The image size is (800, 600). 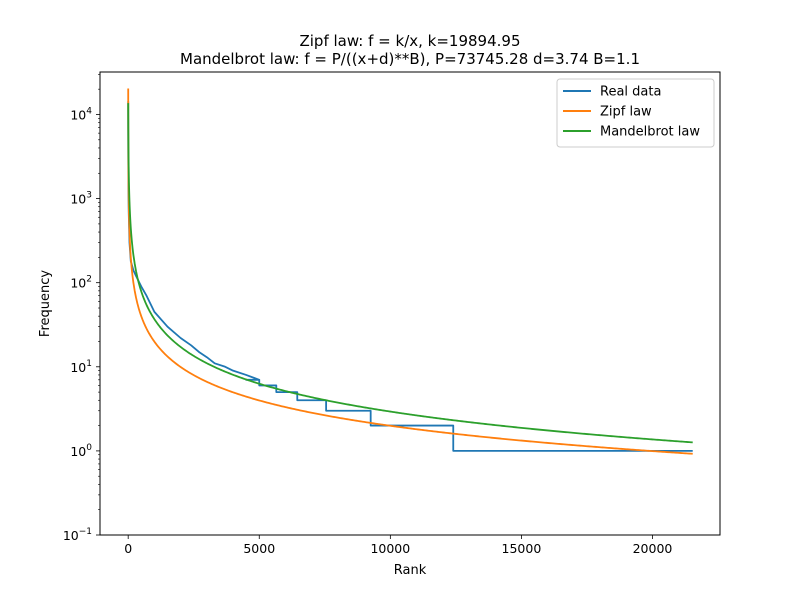 I want to click on y-tick-label: 10¹, so click(x=81, y=367).